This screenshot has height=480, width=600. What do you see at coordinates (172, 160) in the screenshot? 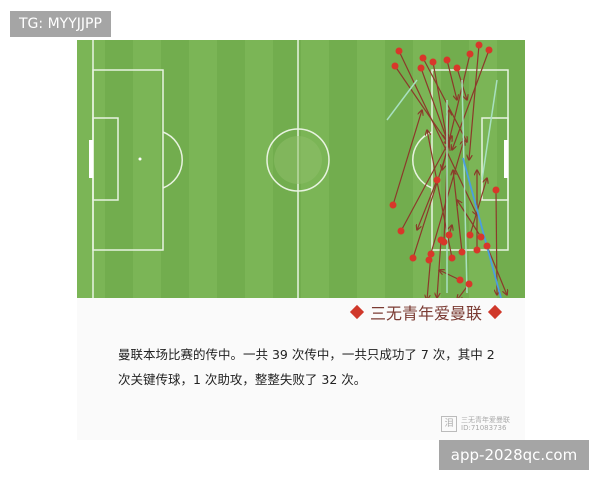
I see `left-penalty-arc` at bounding box center [172, 160].